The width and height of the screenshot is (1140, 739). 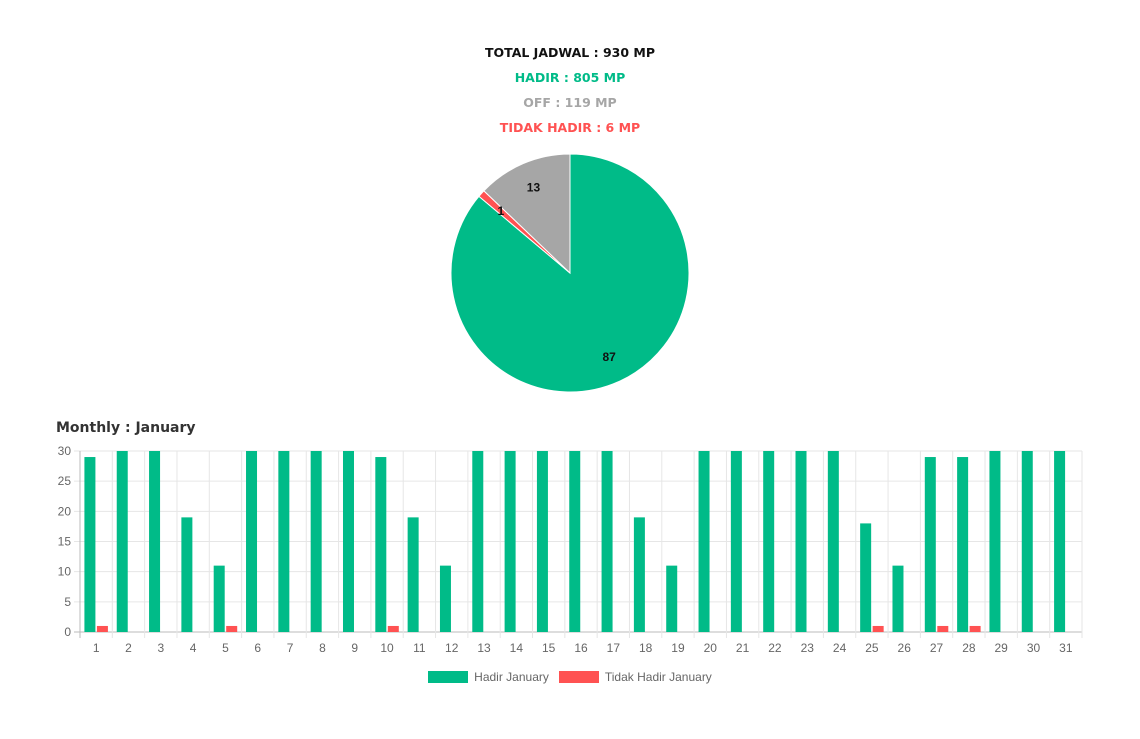 What do you see at coordinates (614, 648) in the screenshot?
I see `x-tick-label: 17` at bounding box center [614, 648].